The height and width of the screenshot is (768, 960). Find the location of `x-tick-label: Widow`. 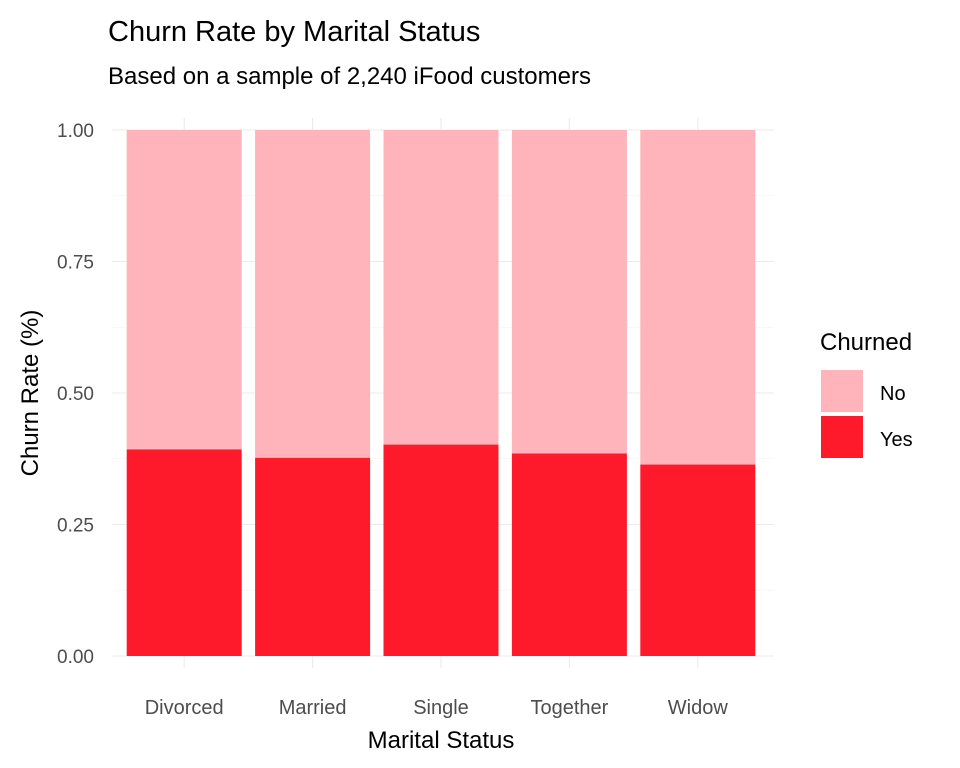

x-tick-label: Widow is located at coordinates (698, 708).